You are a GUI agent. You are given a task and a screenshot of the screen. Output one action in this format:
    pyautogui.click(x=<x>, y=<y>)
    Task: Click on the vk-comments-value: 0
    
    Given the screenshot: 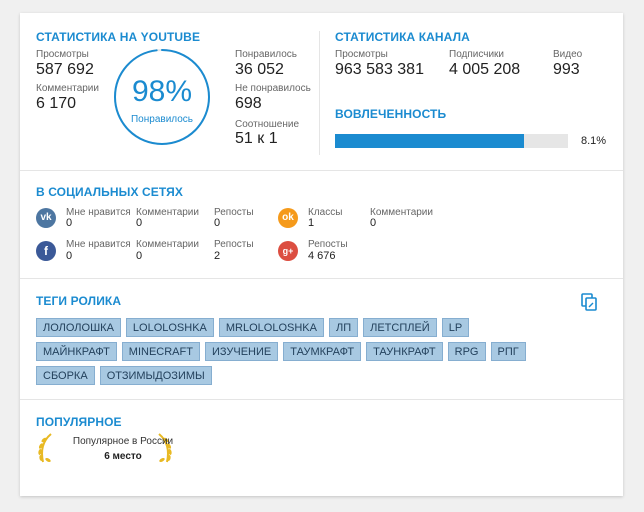 What is the action you would take?
    pyautogui.click(x=139, y=223)
    